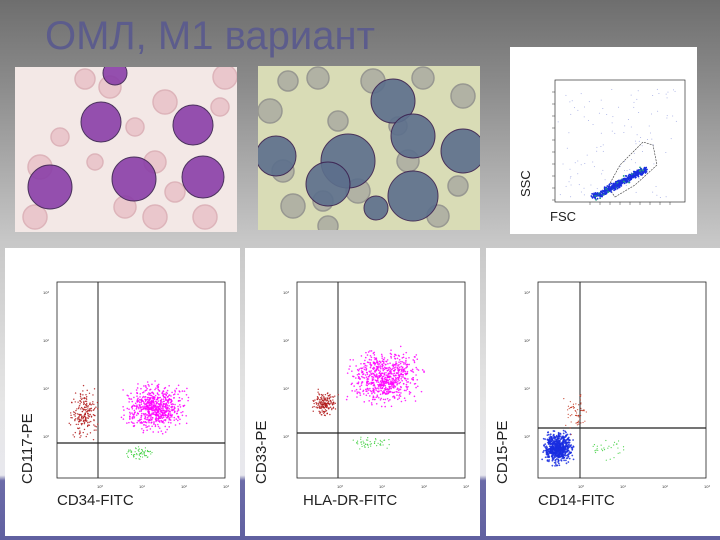  What do you see at coordinates (142, 486) in the screenshot?
I see `x-tick-label: 10¹` at bounding box center [142, 486].